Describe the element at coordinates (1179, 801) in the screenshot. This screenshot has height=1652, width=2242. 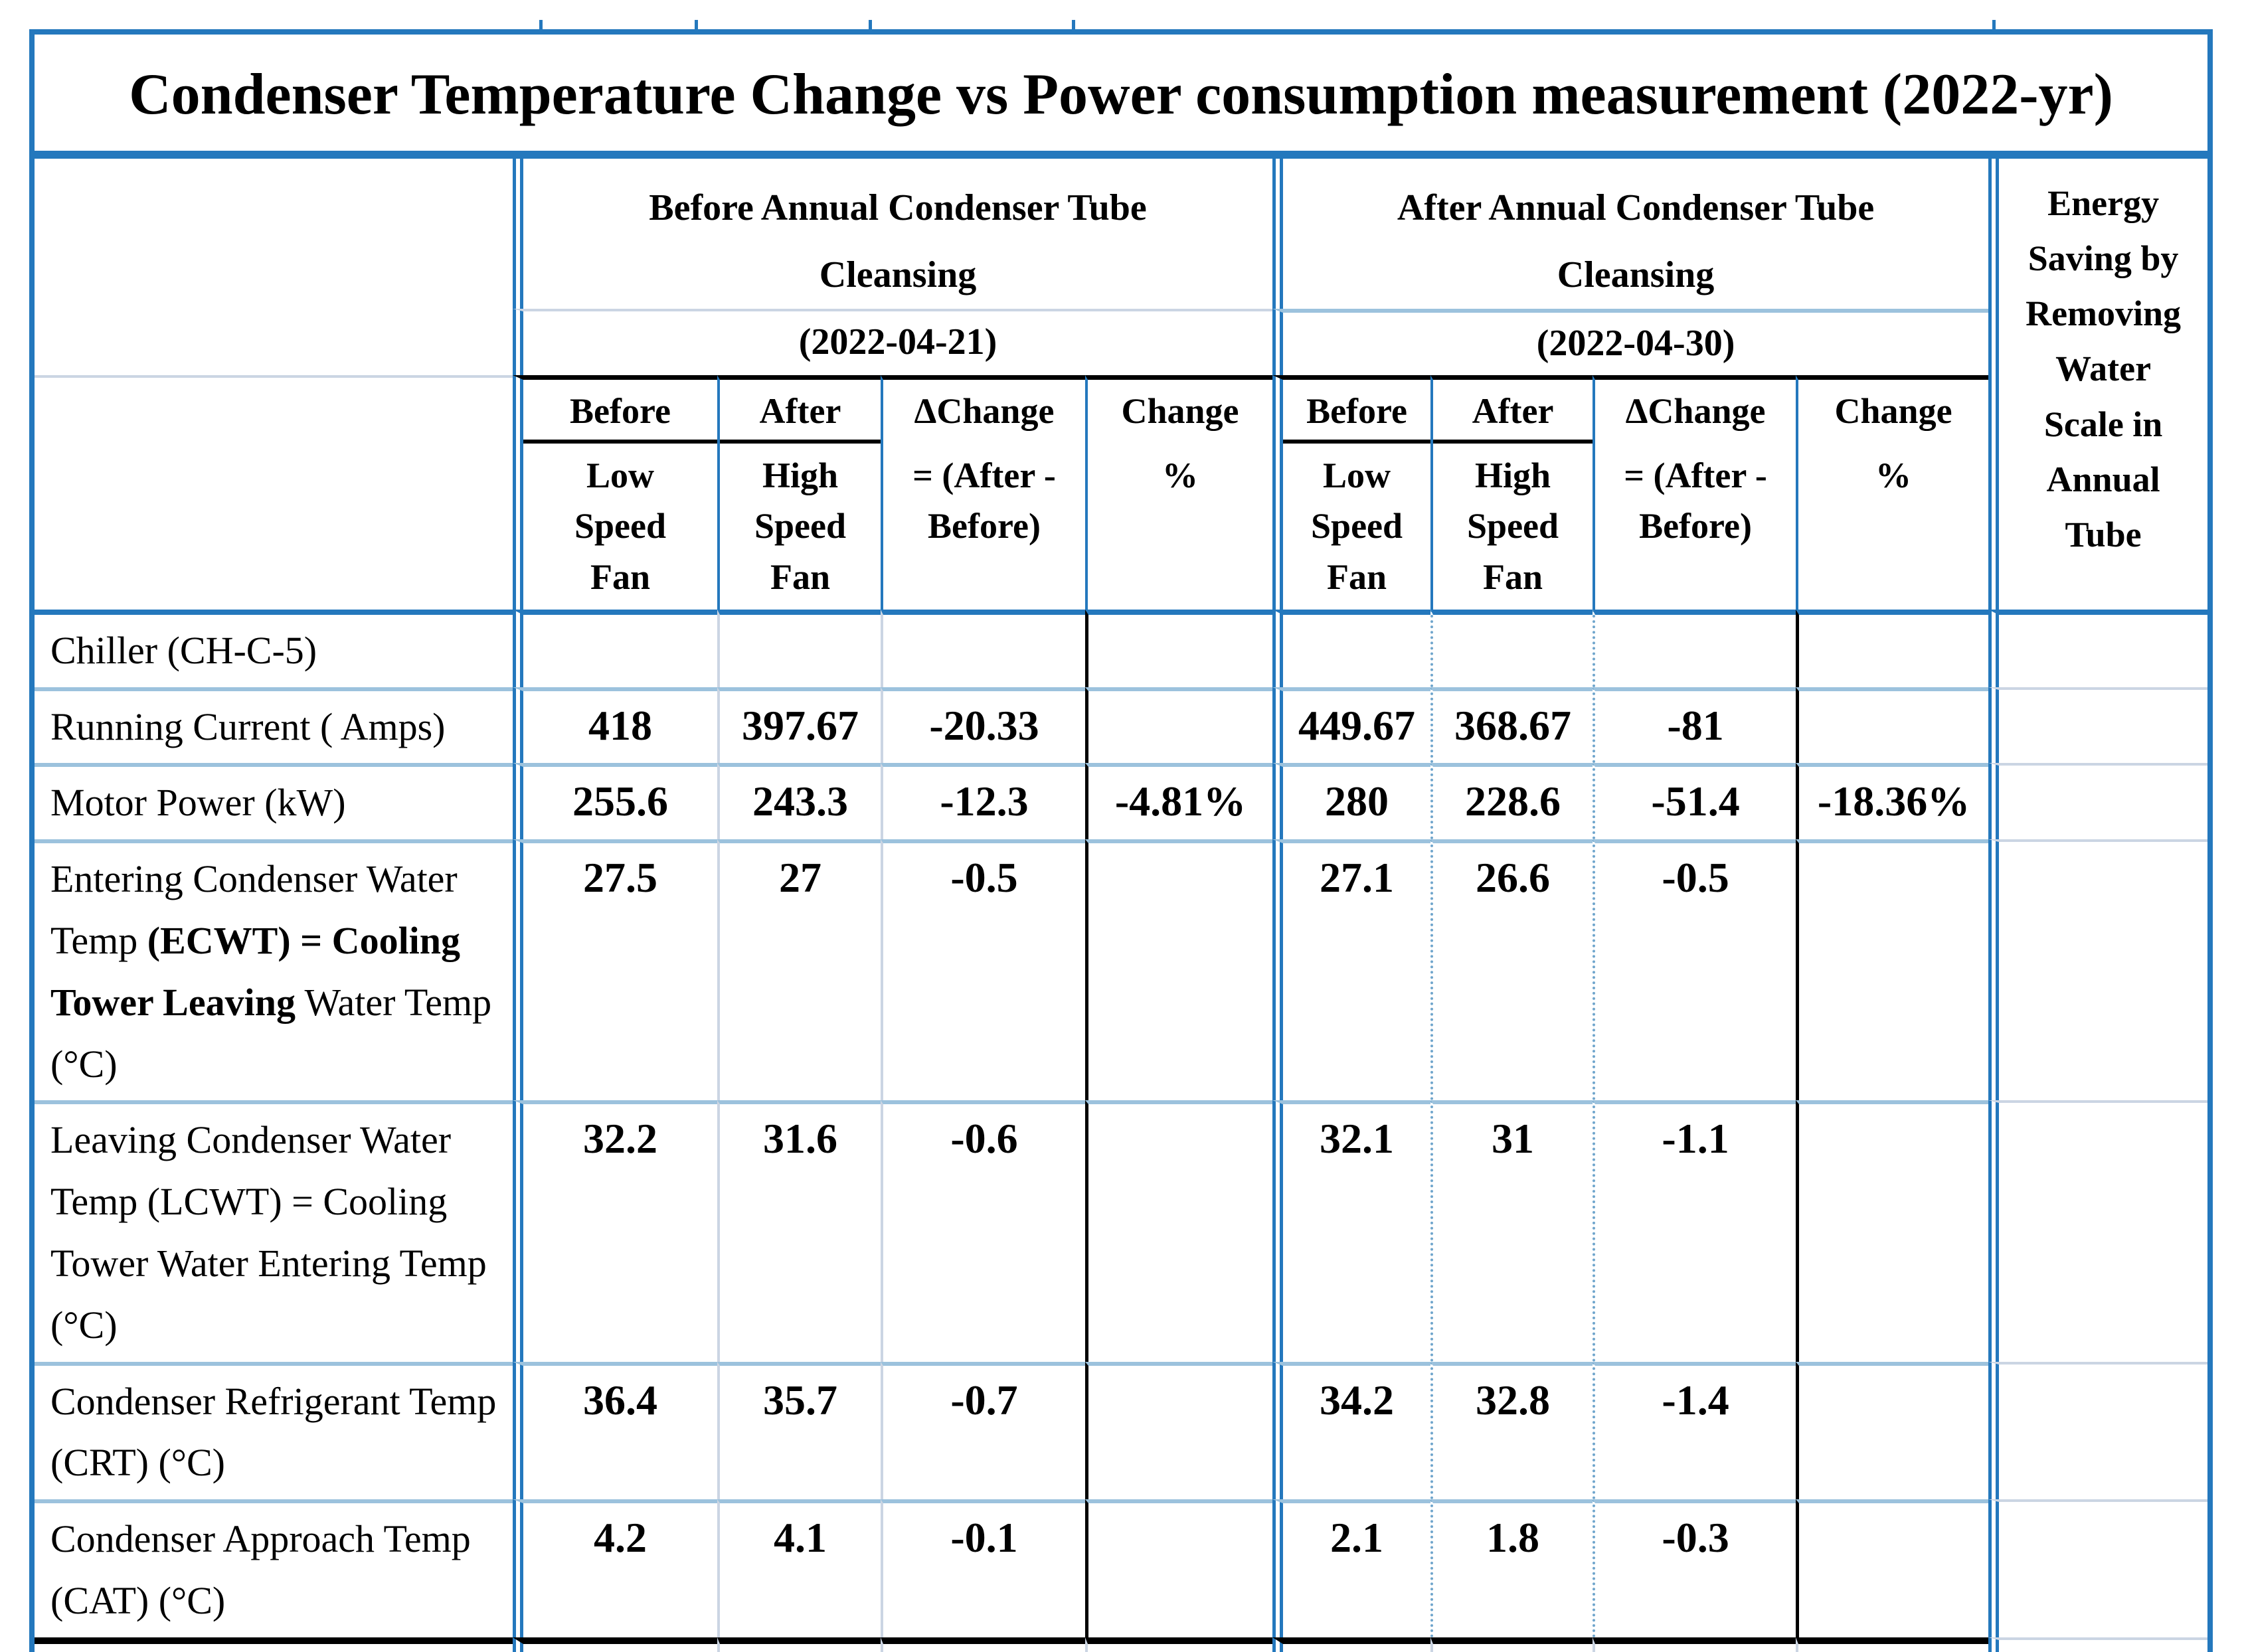
I see `data-cell: -4.81%` at that location.